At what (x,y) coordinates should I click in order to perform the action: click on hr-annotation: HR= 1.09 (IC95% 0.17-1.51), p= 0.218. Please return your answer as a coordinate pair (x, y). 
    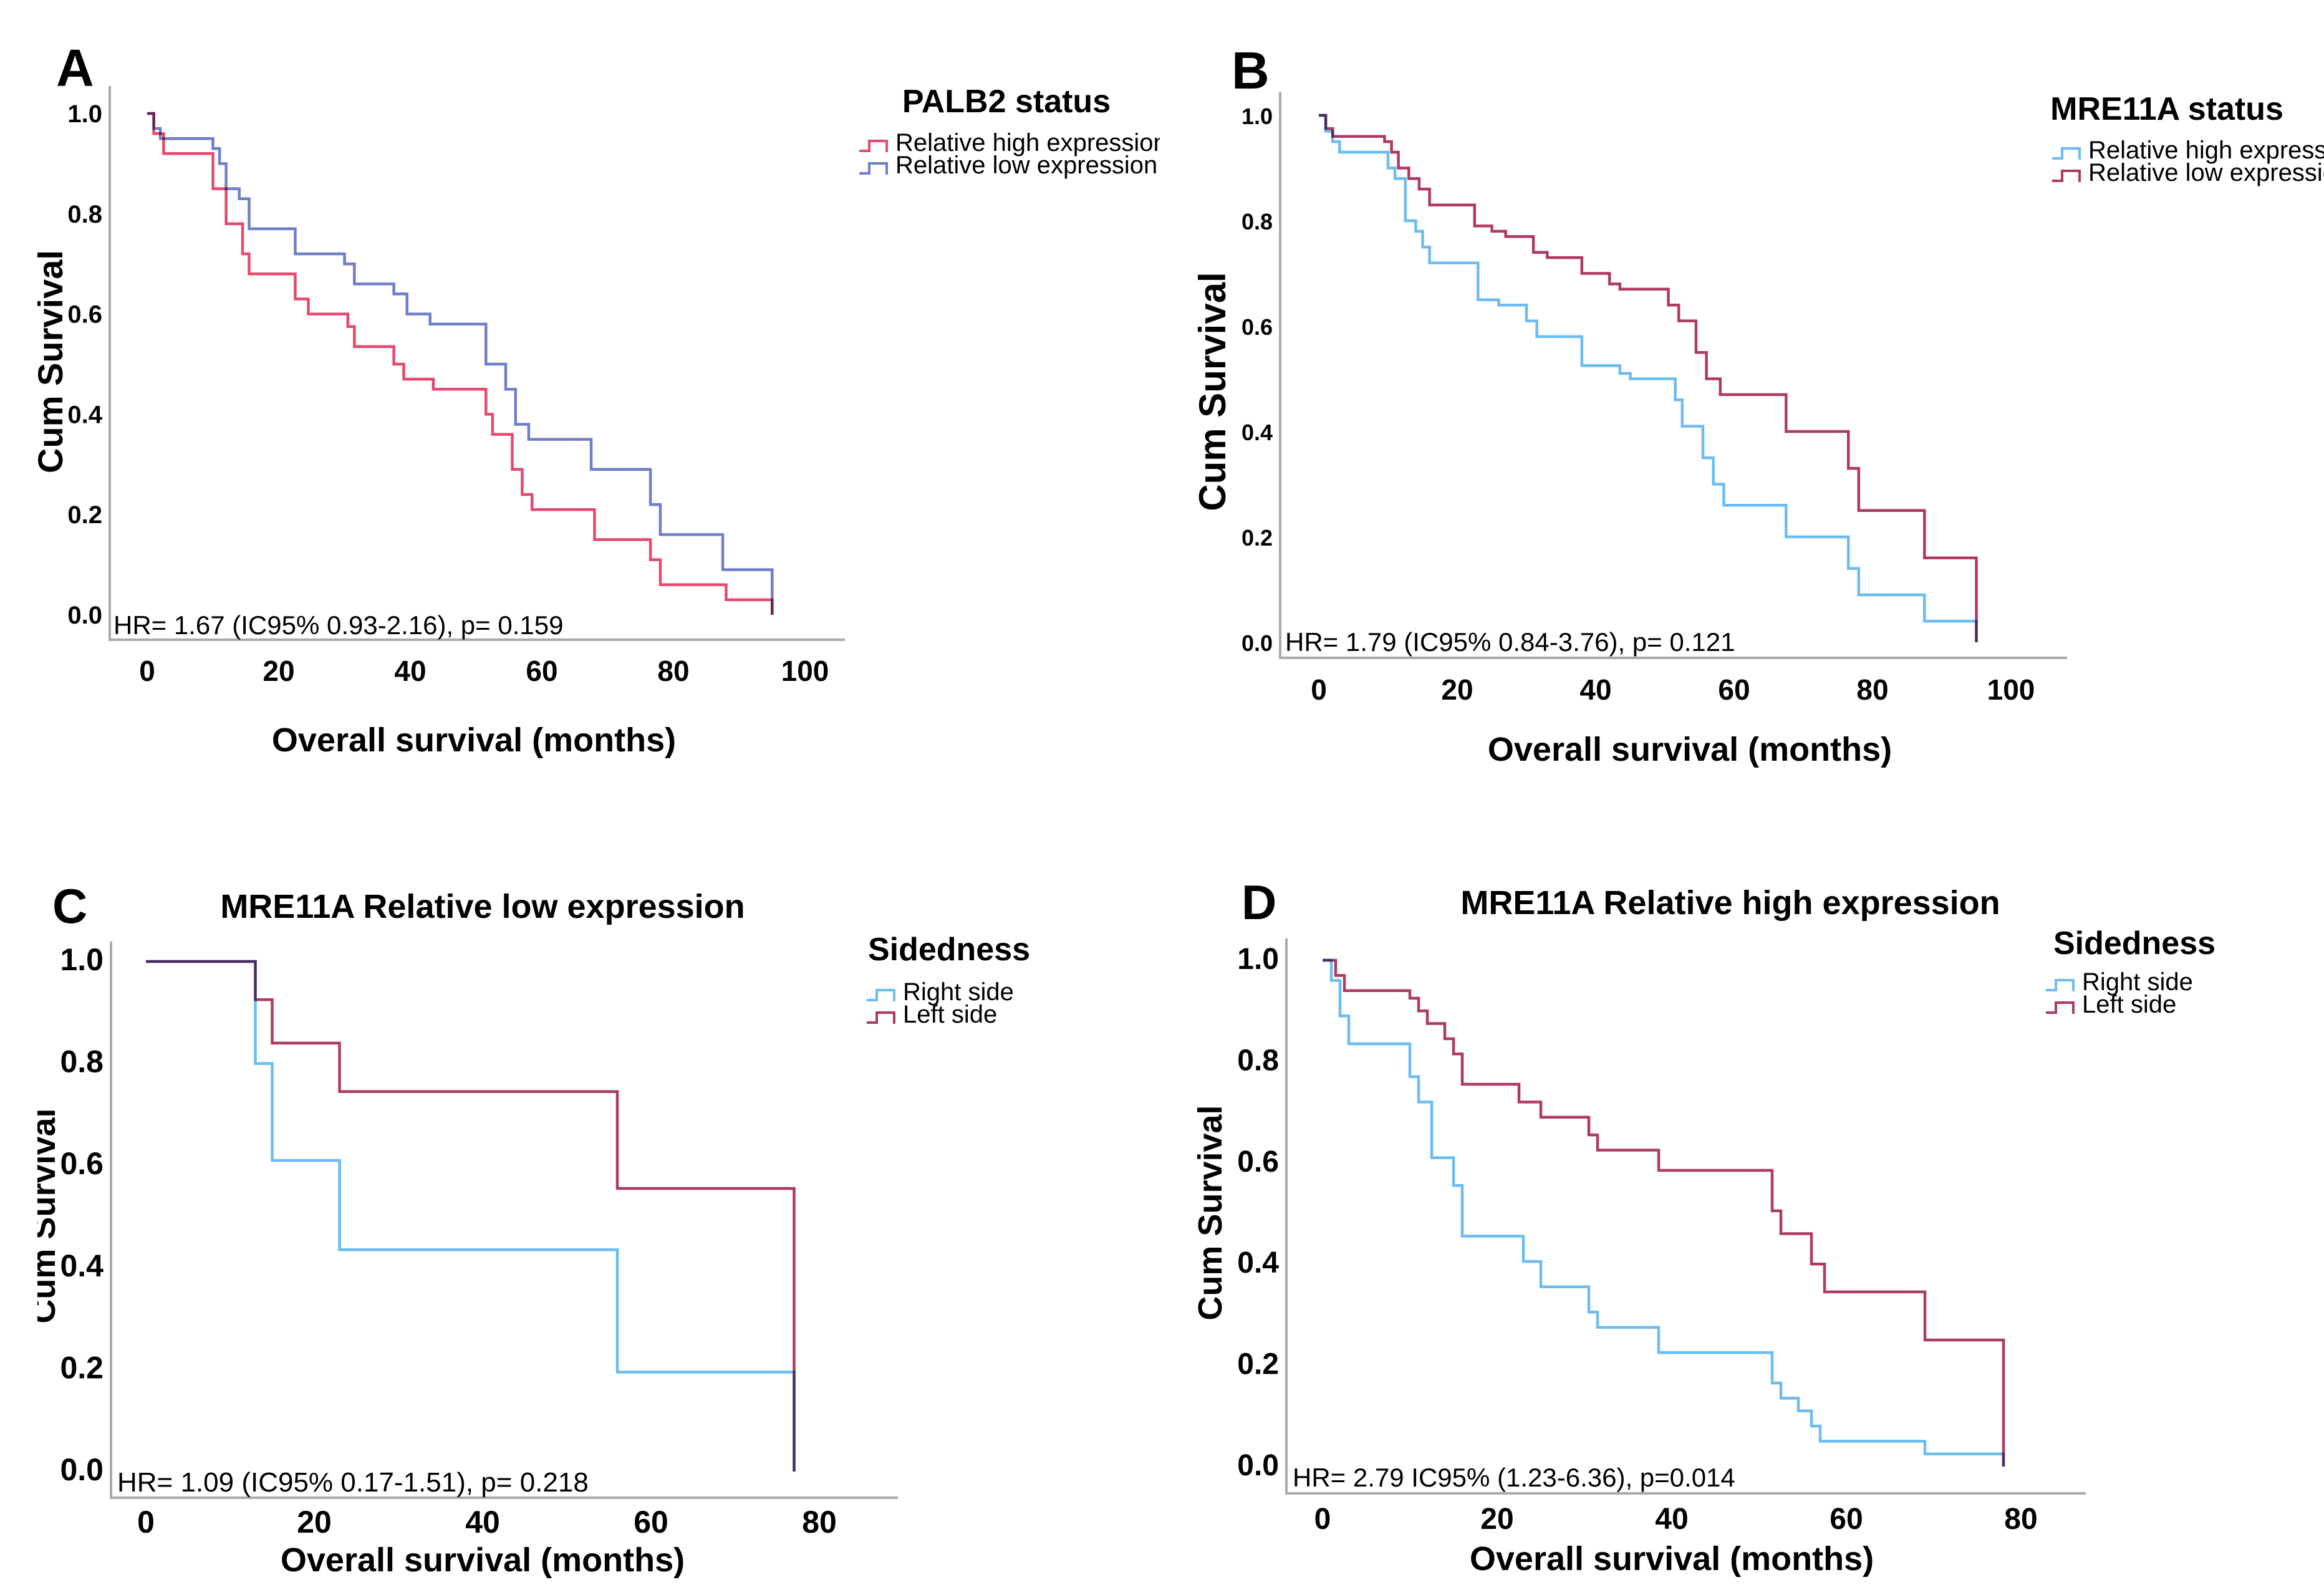
    Looking at the image, I should click on (353, 1482).